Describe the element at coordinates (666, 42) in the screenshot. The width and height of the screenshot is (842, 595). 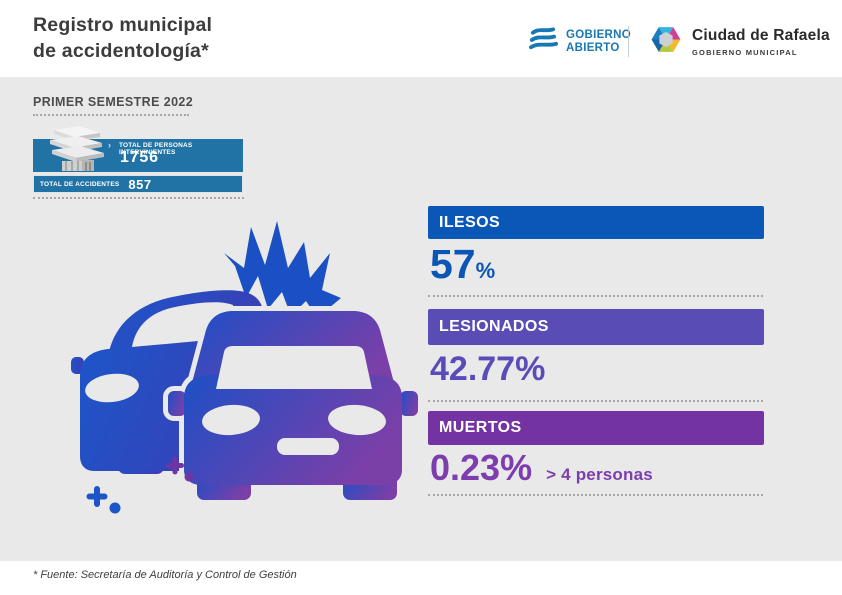
I see `rafaela-hexagon-icon` at that location.